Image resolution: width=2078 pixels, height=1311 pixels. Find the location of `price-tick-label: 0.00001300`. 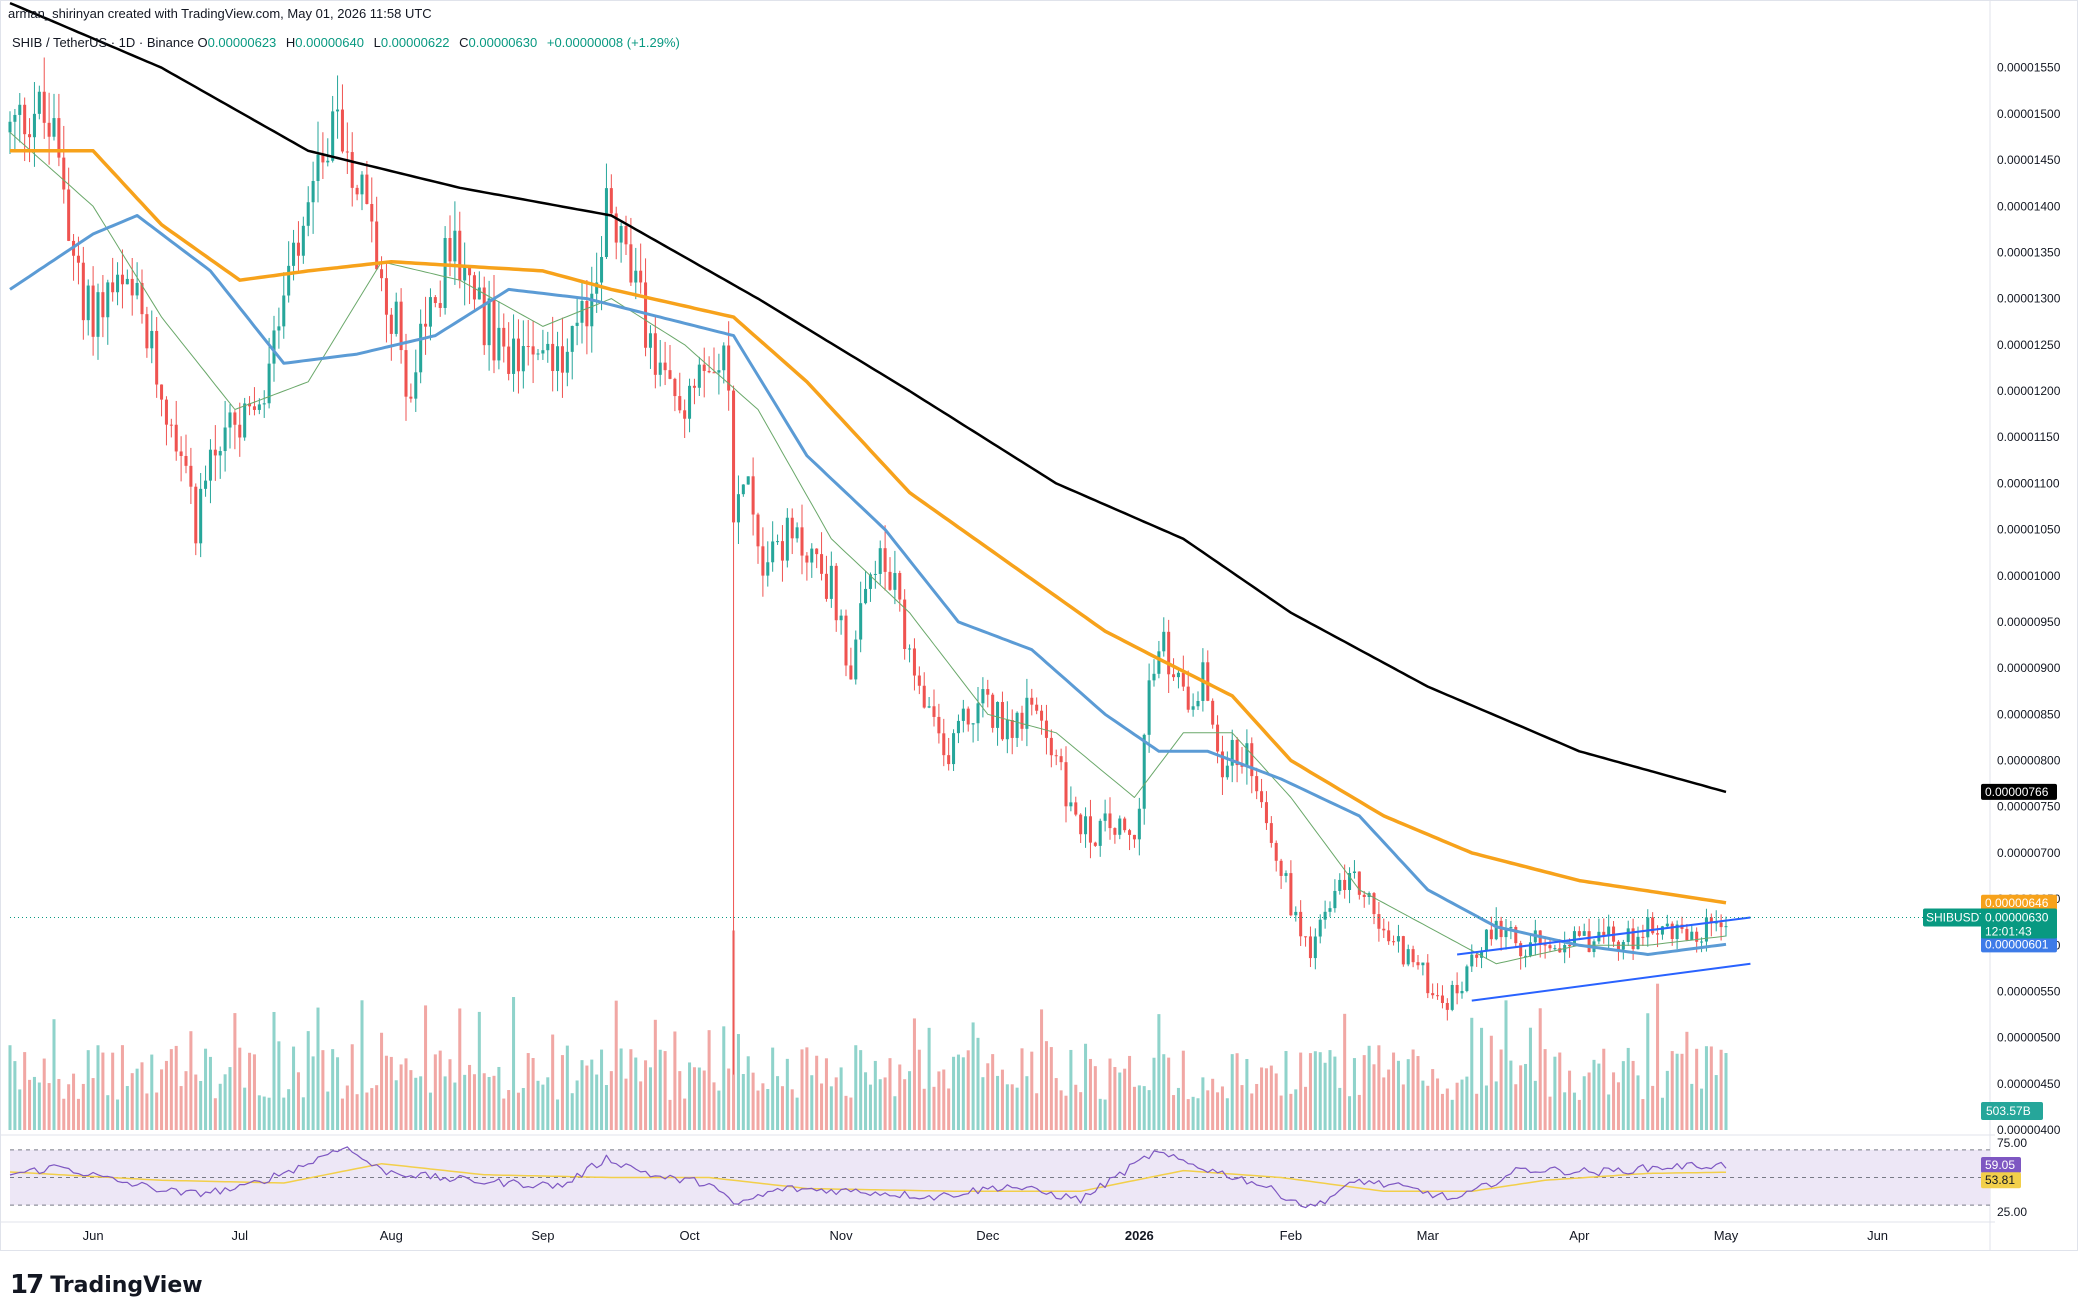

price-tick-label: 0.00001300 is located at coordinates (2029, 299).